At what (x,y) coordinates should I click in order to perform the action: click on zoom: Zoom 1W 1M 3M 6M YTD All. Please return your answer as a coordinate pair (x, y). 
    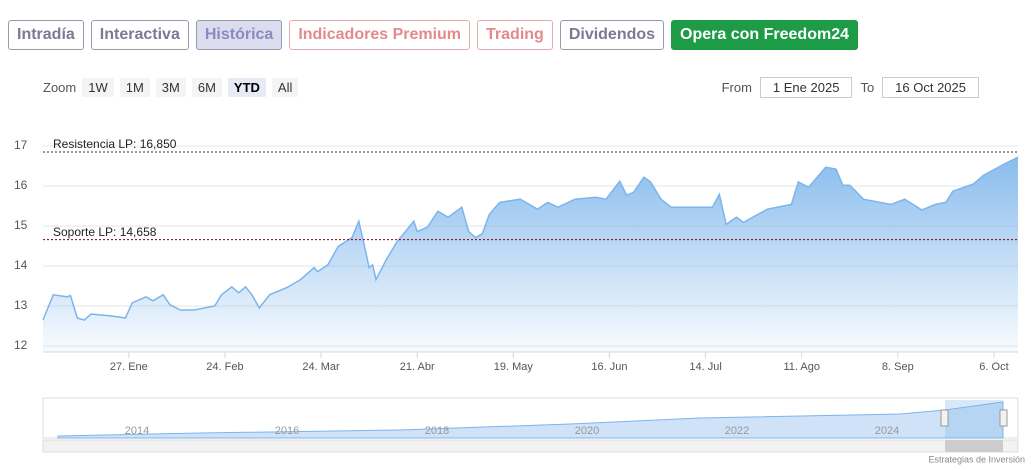
    Looking at the image, I should click on (171, 87).